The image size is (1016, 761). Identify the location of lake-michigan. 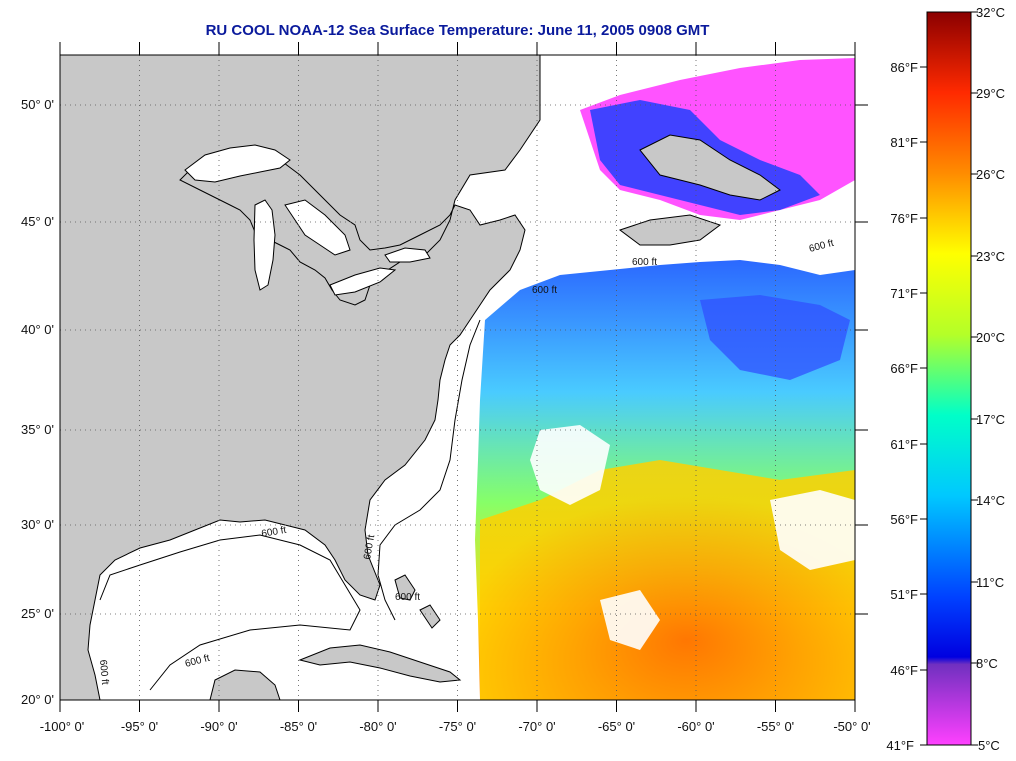
(264, 245).